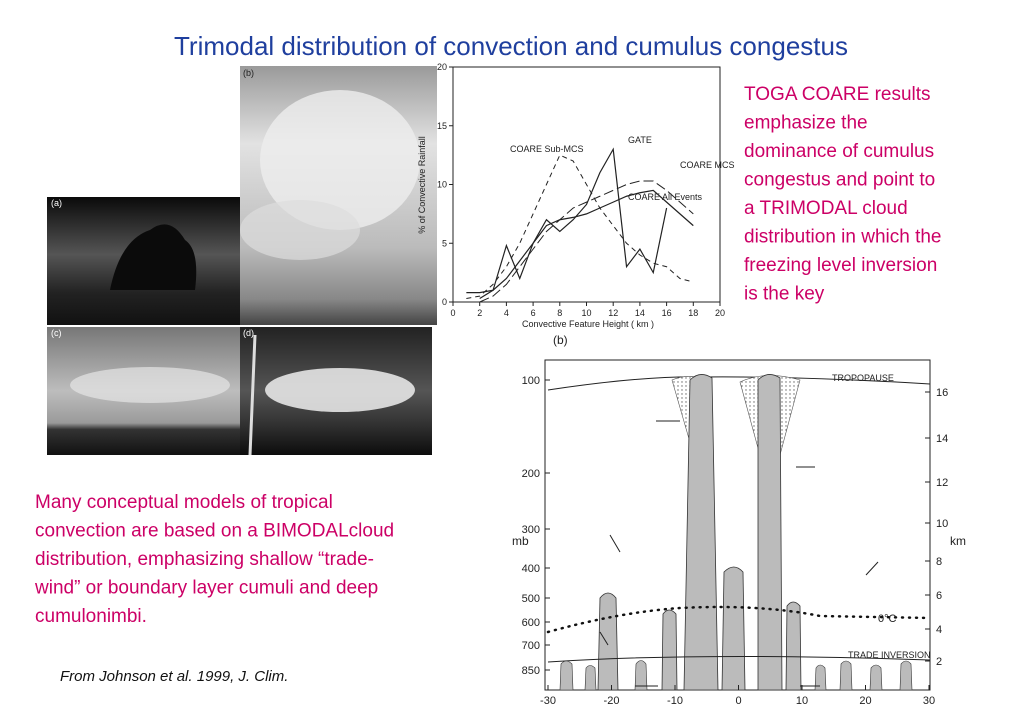  I want to click on arrows, so click(739, 553).